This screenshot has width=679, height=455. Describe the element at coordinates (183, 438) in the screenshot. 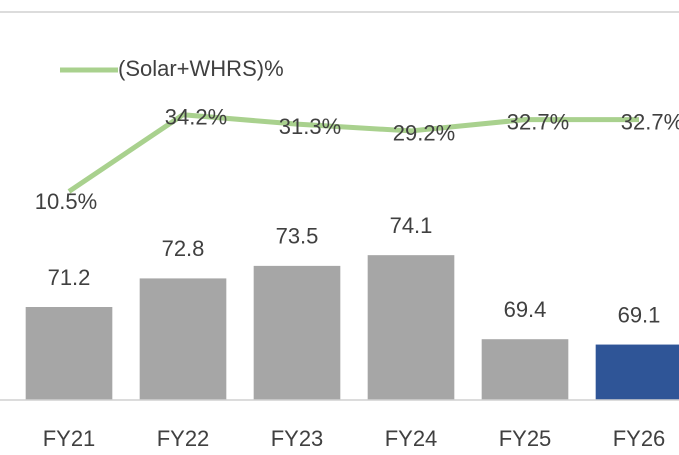

I see `x-tick-label: FY22` at that location.